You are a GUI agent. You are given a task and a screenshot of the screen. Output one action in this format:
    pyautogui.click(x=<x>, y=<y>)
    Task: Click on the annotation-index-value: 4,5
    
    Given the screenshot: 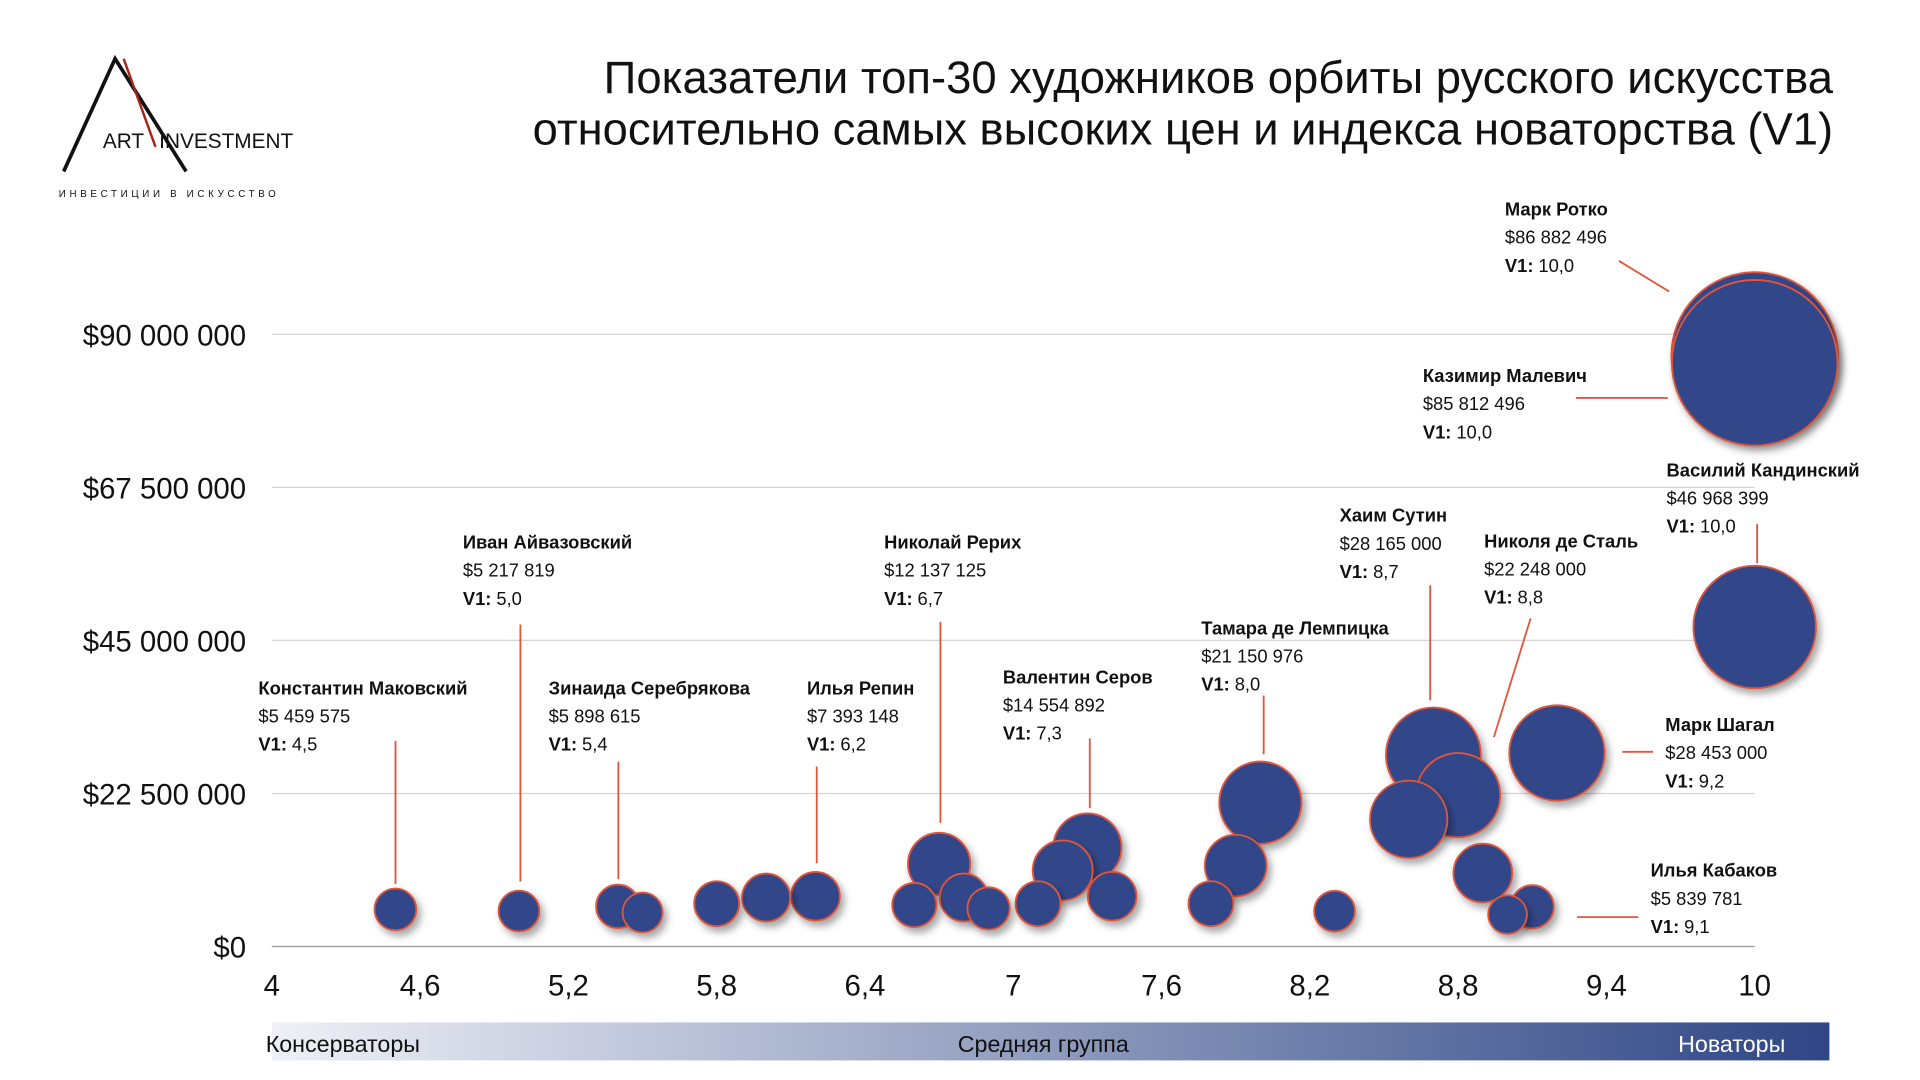 What is the action you would take?
    pyautogui.click(x=305, y=744)
    